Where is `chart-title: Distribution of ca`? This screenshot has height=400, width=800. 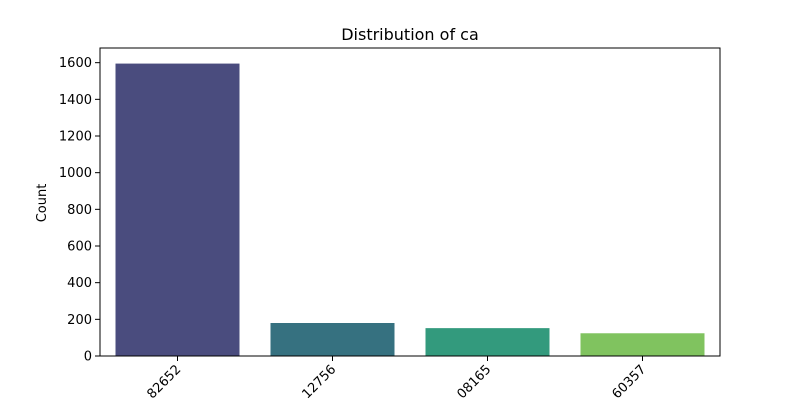
chart-title: Distribution of ca is located at coordinates (410, 34).